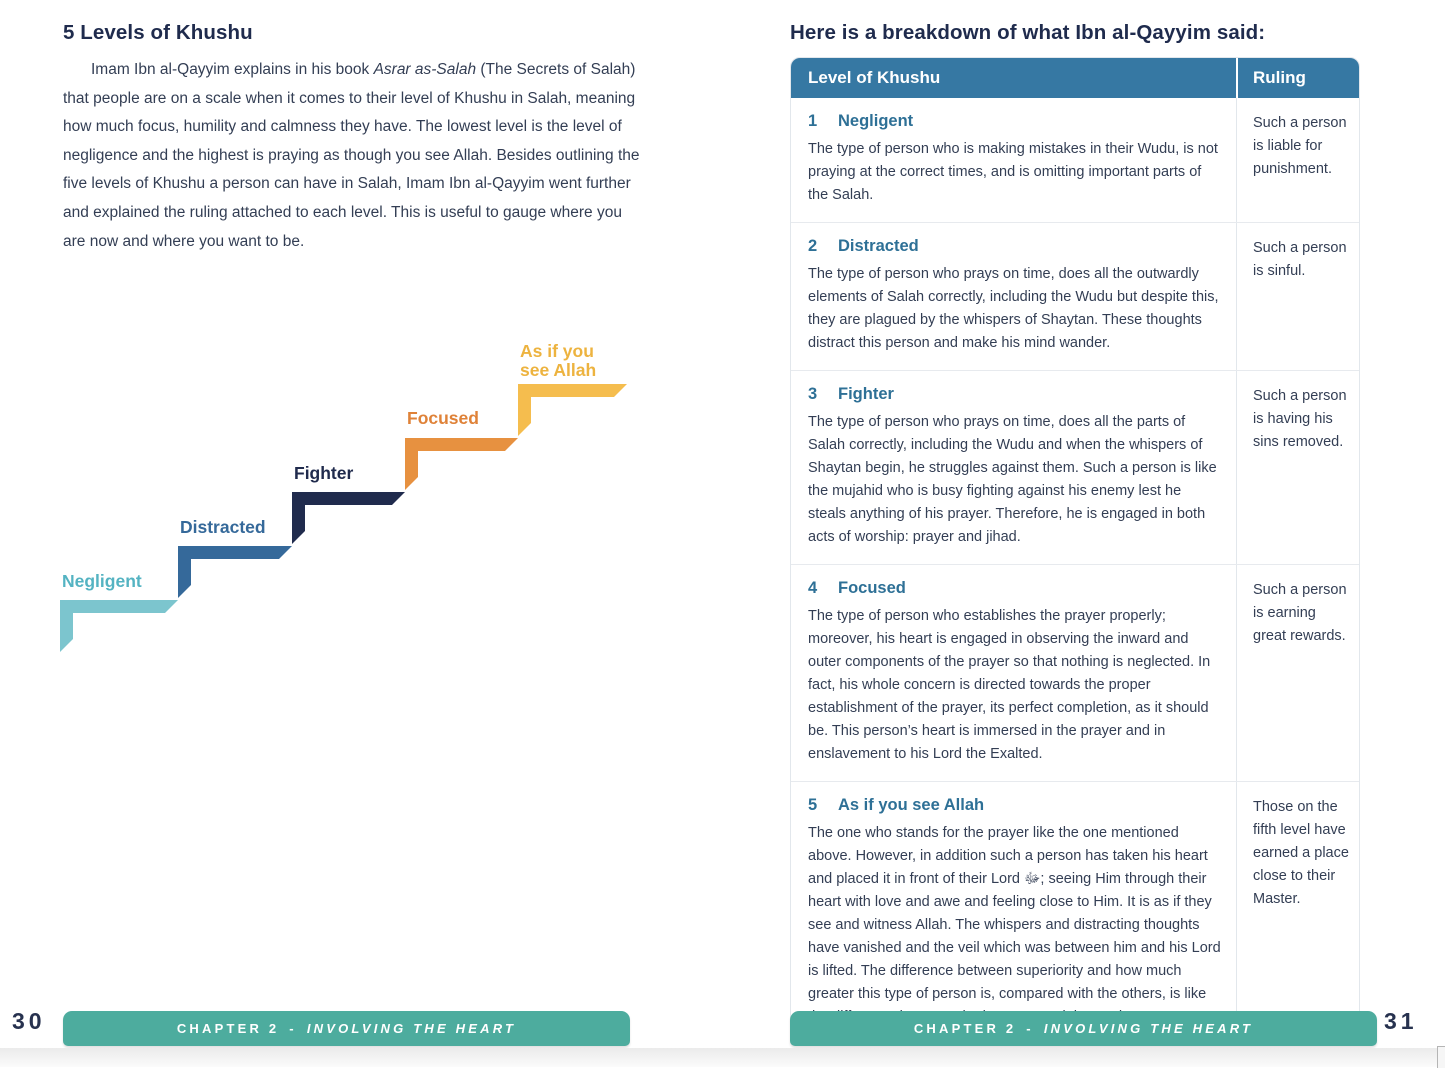  I want to click on intro-text-part1: Imam Ibn al-Qayyim explains in his book, so click(232, 69).